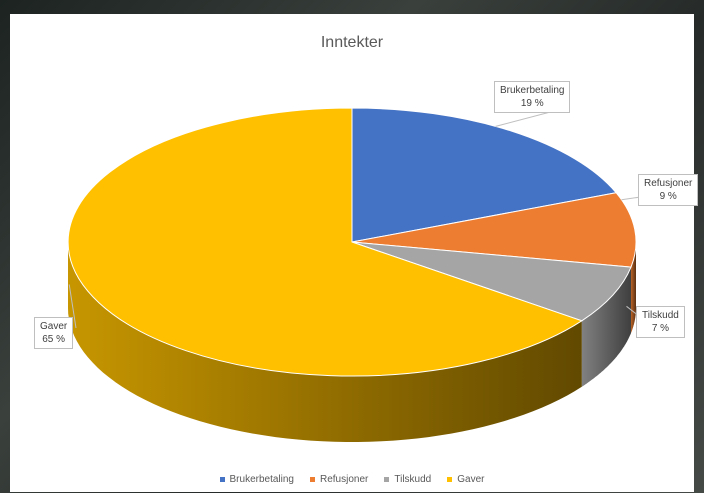  Describe the element at coordinates (660, 328) in the screenshot. I see `data-label-value: 7 %` at that location.